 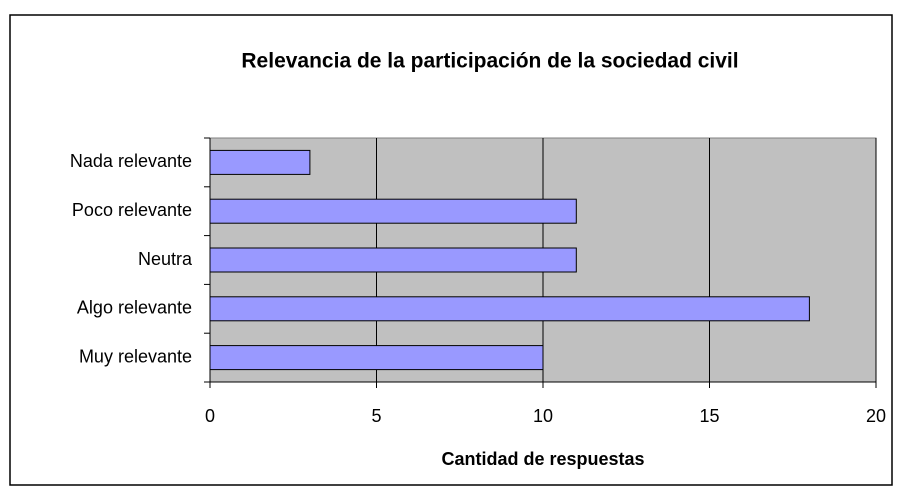 What do you see at coordinates (132, 210) in the screenshot?
I see `y-tick-label: Poco relevante` at bounding box center [132, 210].